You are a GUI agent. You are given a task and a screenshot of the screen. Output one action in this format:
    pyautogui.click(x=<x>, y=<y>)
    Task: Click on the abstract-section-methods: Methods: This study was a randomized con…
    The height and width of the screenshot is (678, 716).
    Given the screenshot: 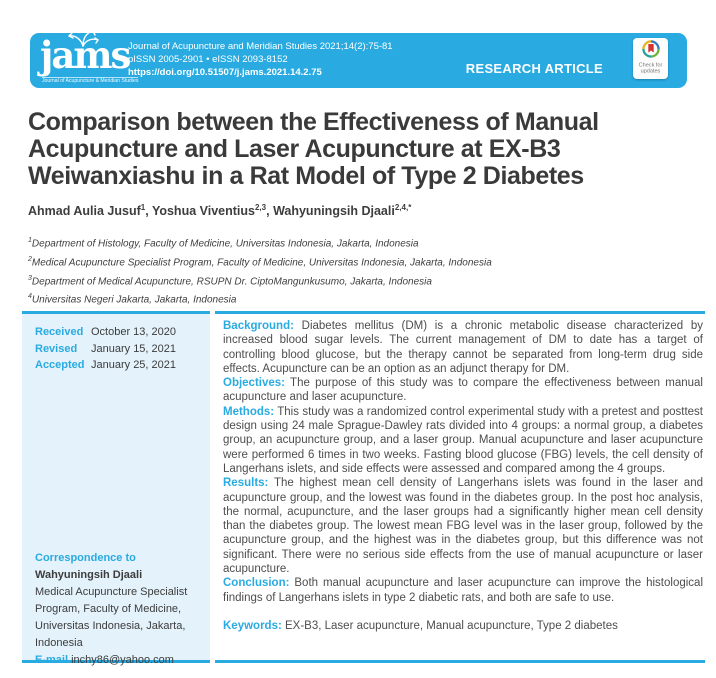 What is the action you would take?
    pyautogui.click(x=463, y=440)
    